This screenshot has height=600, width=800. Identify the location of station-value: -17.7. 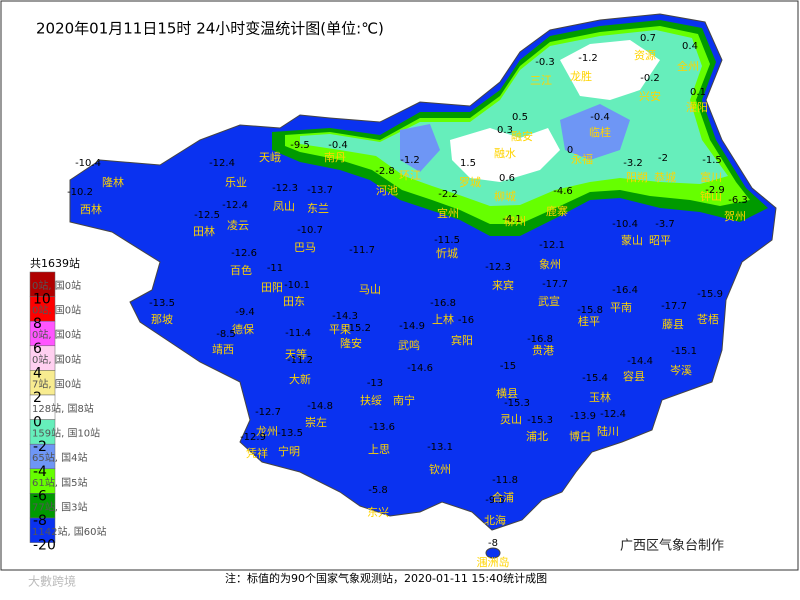
(555, 284).